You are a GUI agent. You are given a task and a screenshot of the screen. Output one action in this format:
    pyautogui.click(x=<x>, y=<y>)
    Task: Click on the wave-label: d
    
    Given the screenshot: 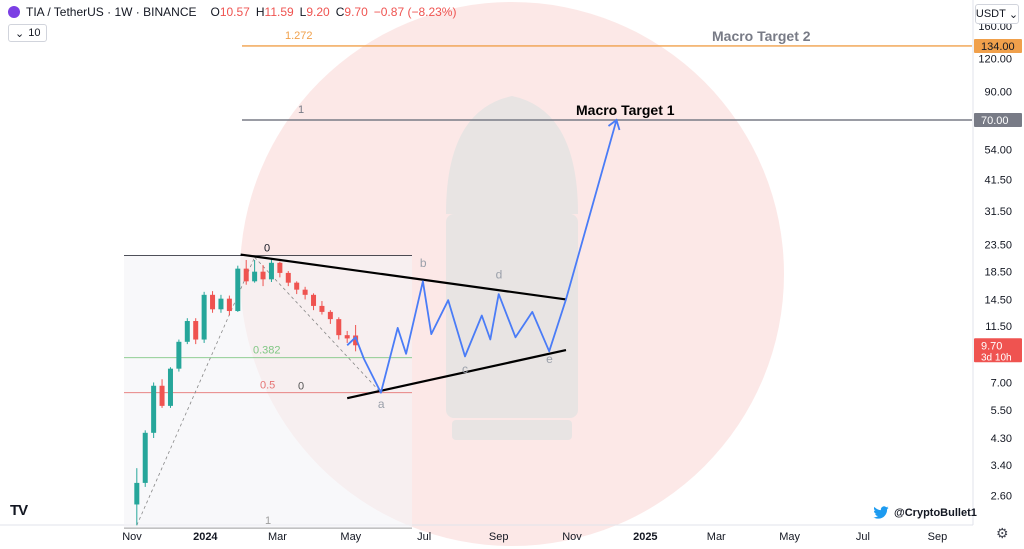 What is the action you would take?
    pyautogui.click(x=499, y=275)
    